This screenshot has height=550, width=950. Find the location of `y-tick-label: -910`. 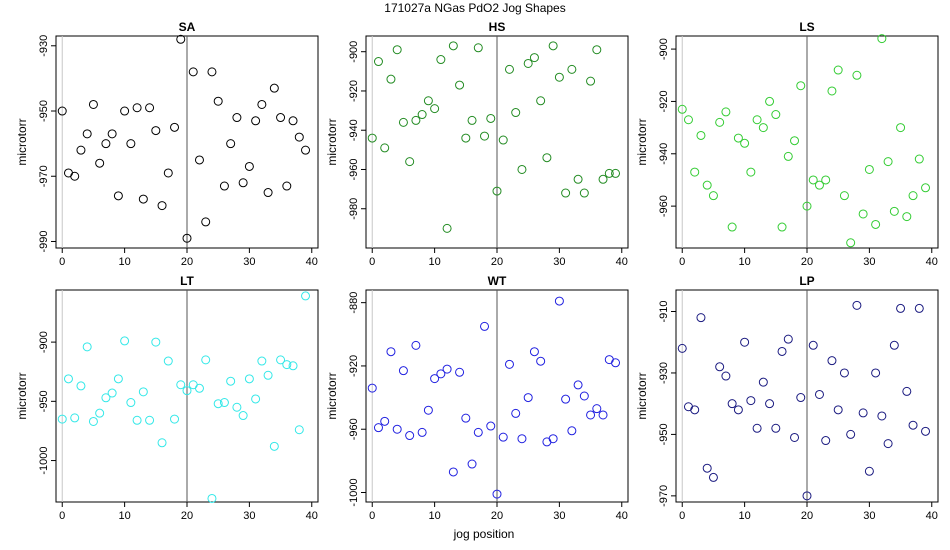

y-tick-label: -910 is located at coordinates (664, 311).